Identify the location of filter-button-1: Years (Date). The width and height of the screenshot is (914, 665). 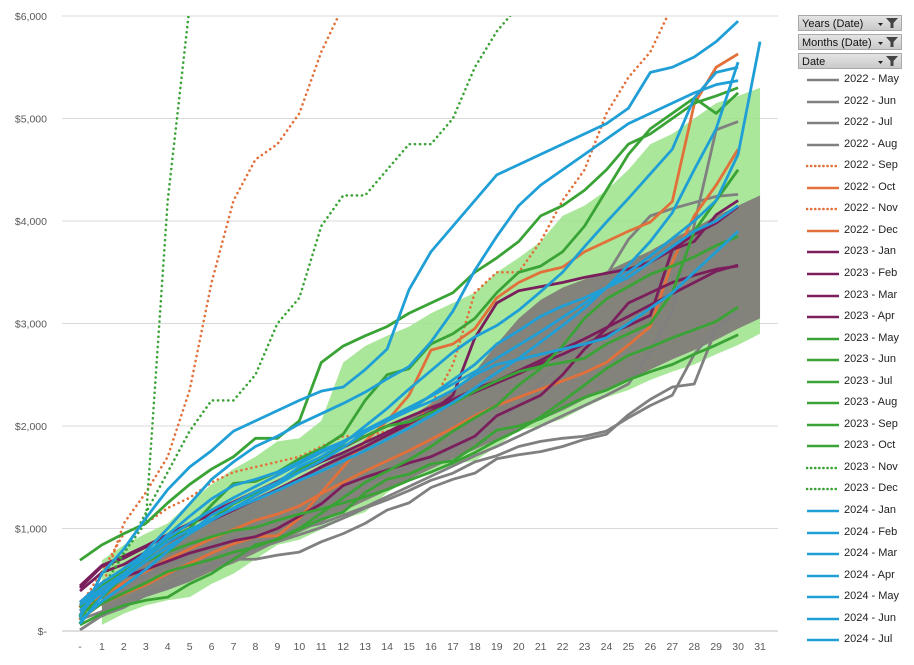
(850, 23).